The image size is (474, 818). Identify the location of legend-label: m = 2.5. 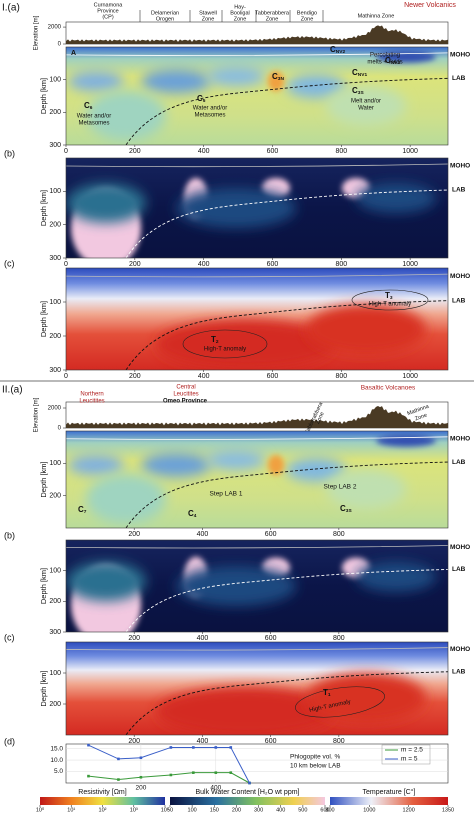
(412, 750).